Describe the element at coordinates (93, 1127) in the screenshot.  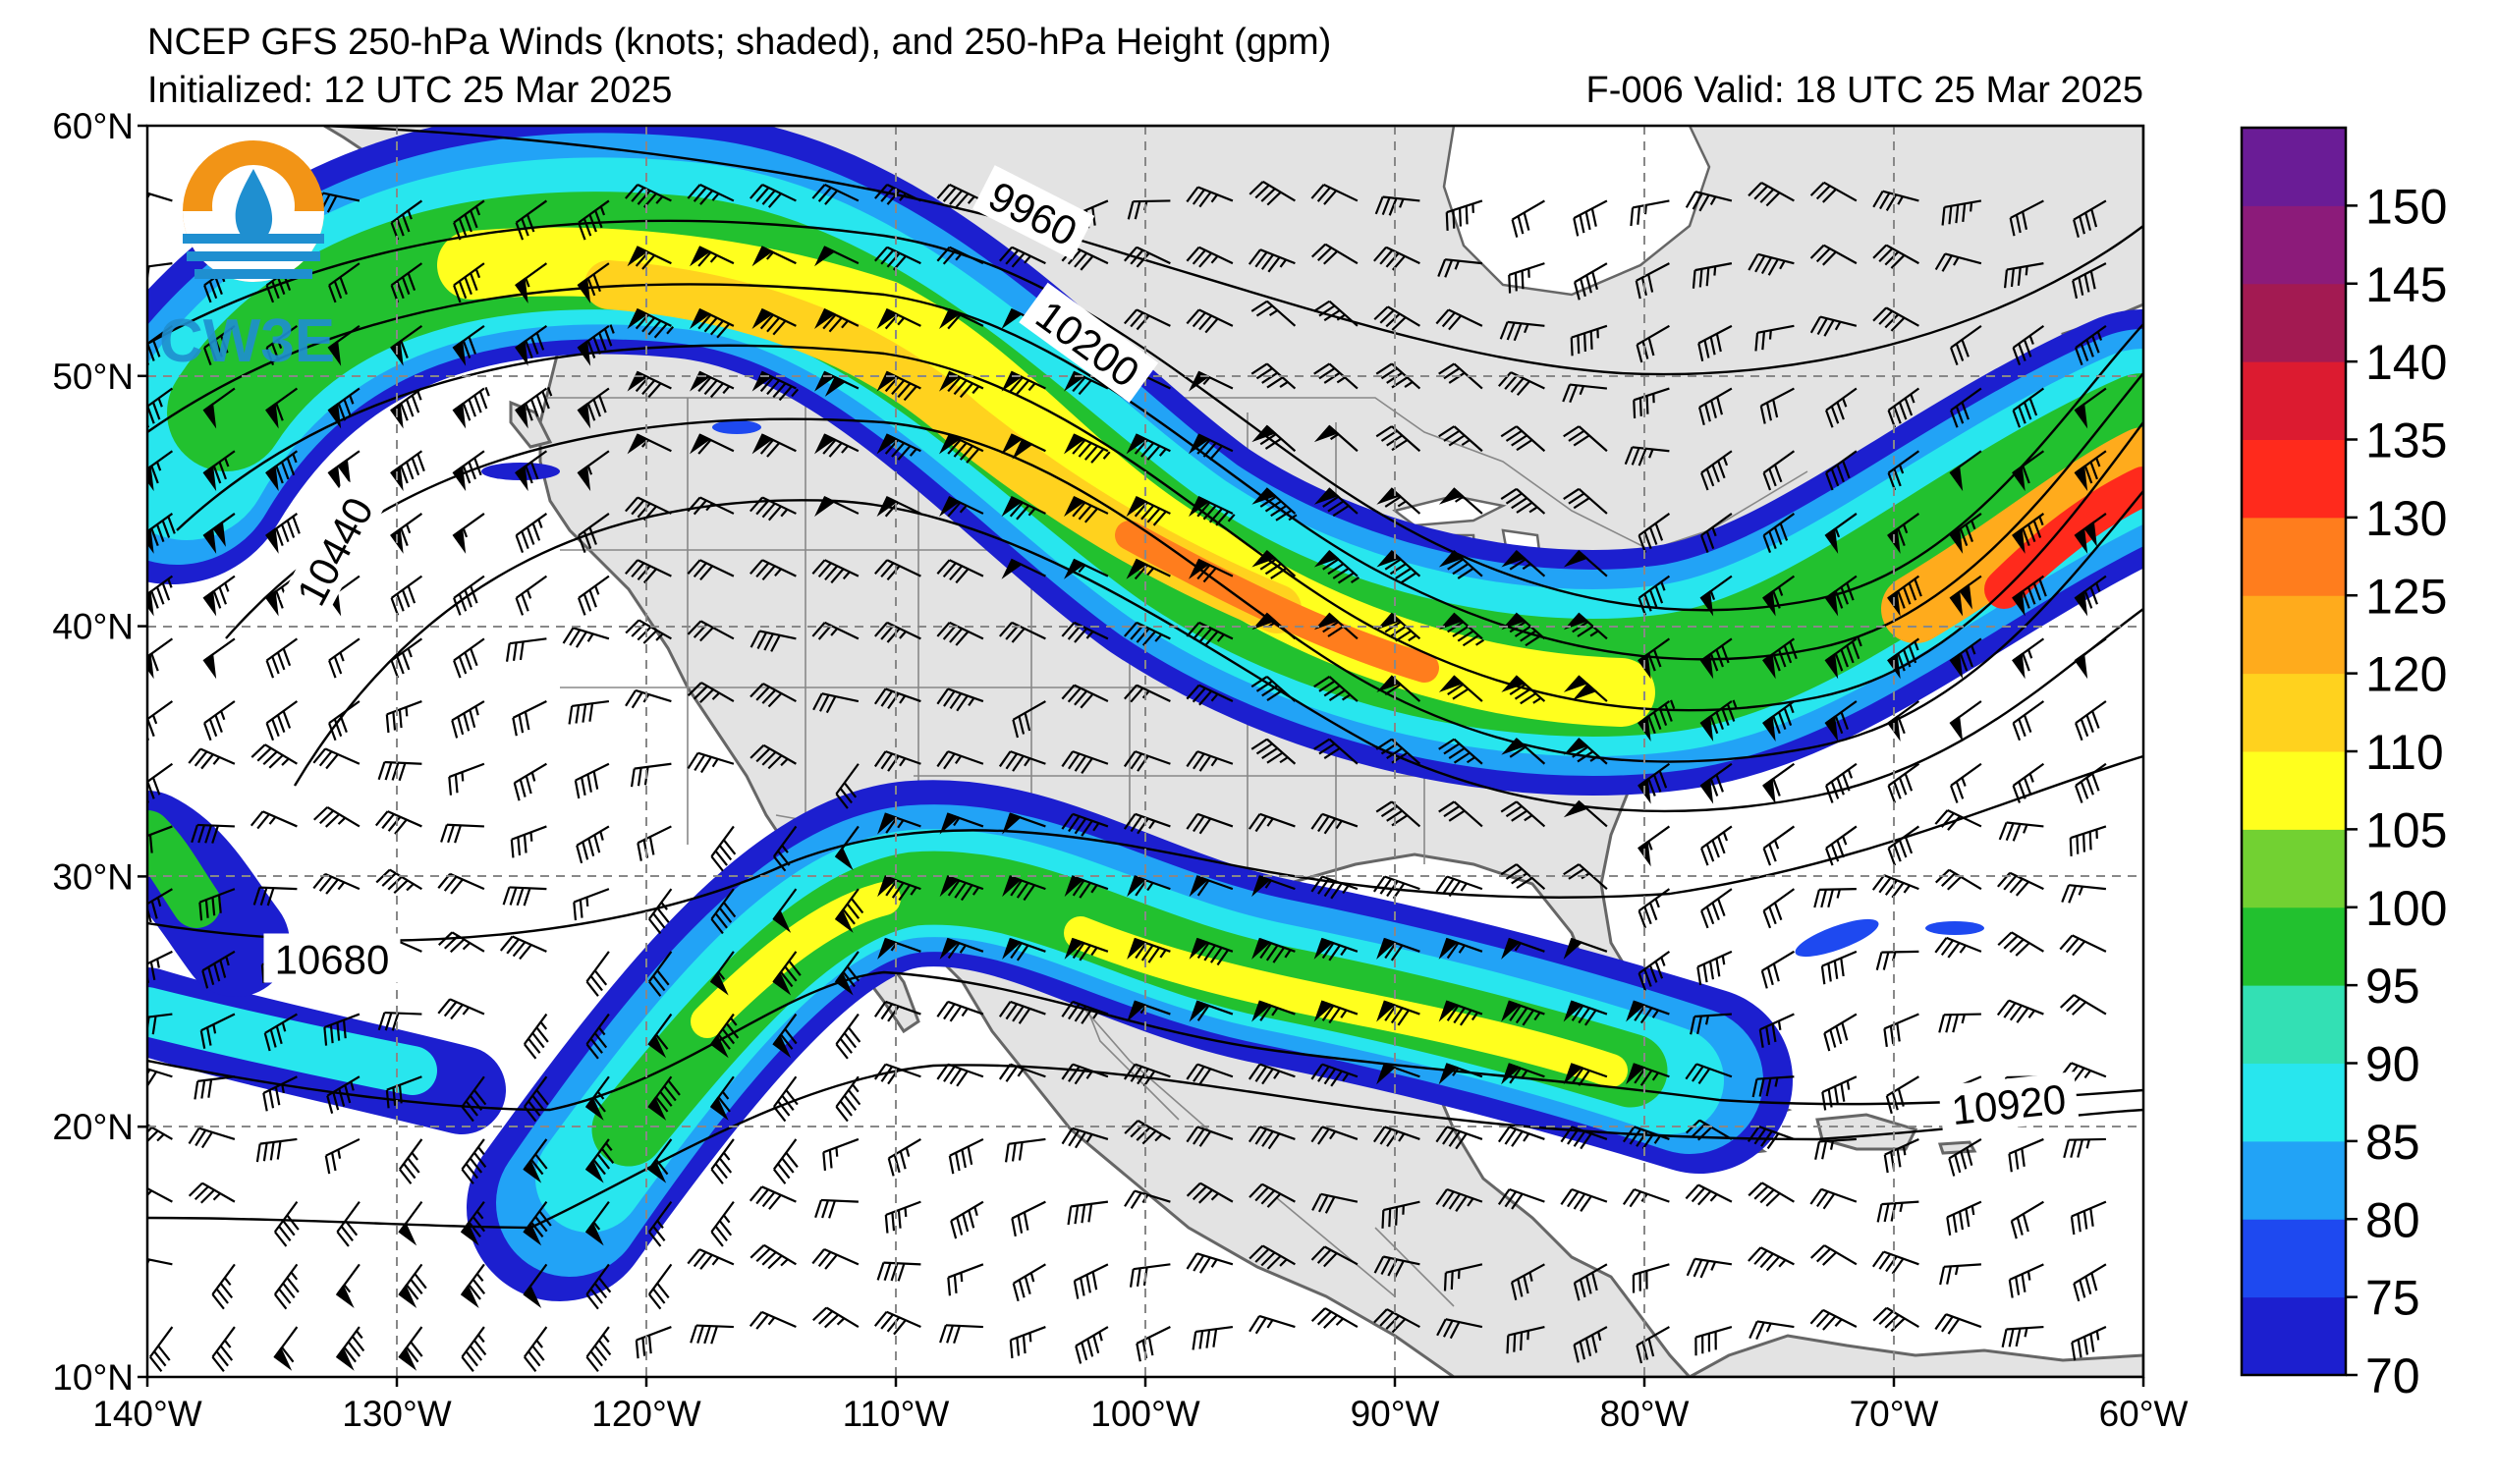
I see `lat-tick-label: 20°N` at that location.